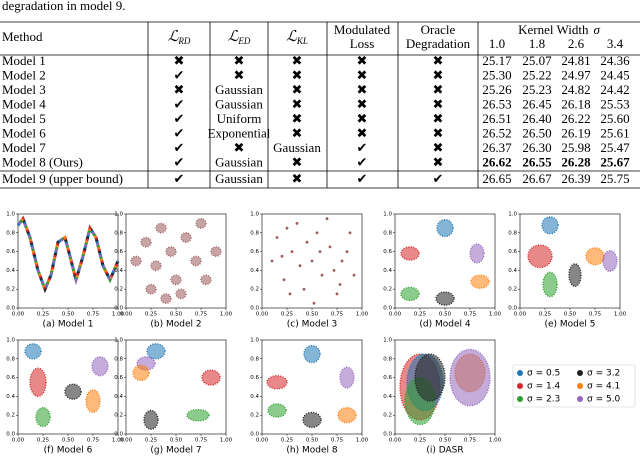 This screenshot has width=640, height=459. I want to click on cell: 24.45, so click(614, 74).